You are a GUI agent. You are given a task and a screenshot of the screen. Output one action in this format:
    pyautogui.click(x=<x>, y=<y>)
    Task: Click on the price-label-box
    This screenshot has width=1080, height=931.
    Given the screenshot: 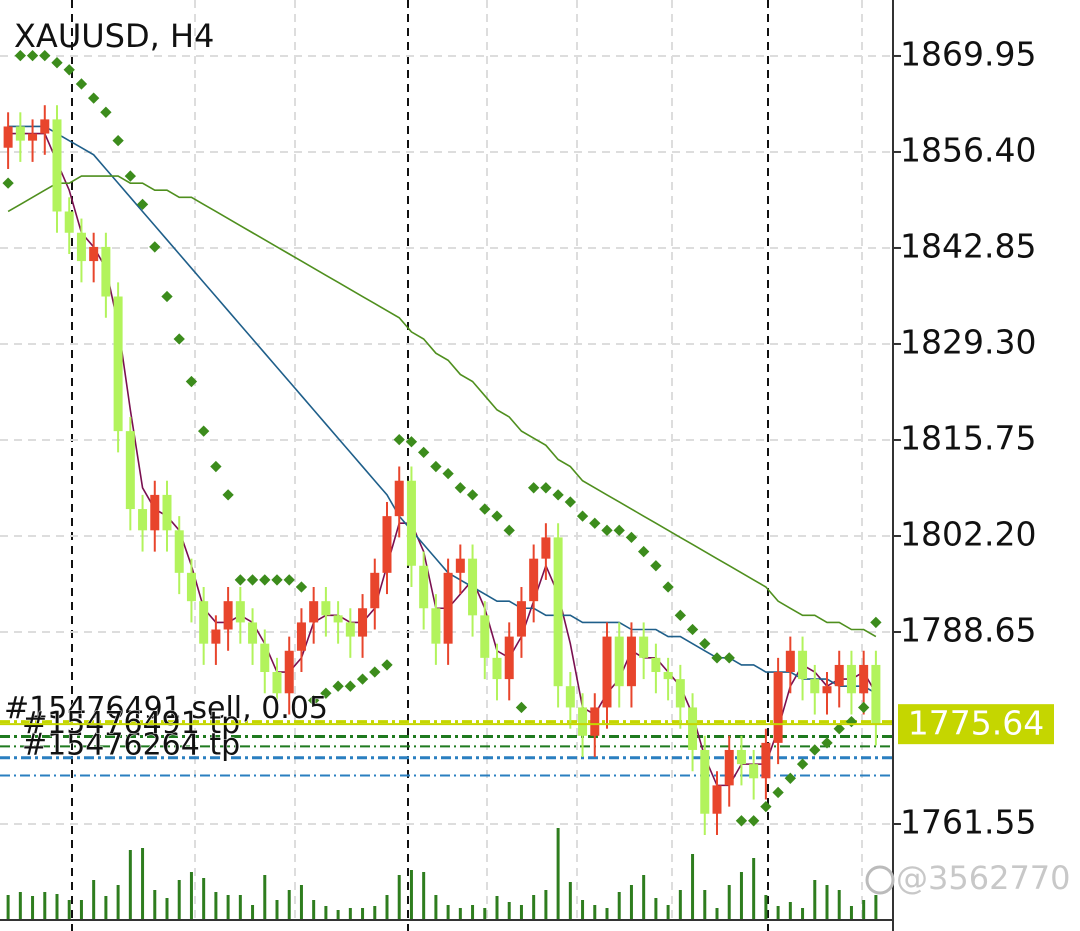 What is the action you would take?
    pyautogui.click(x=976, y=724)
    